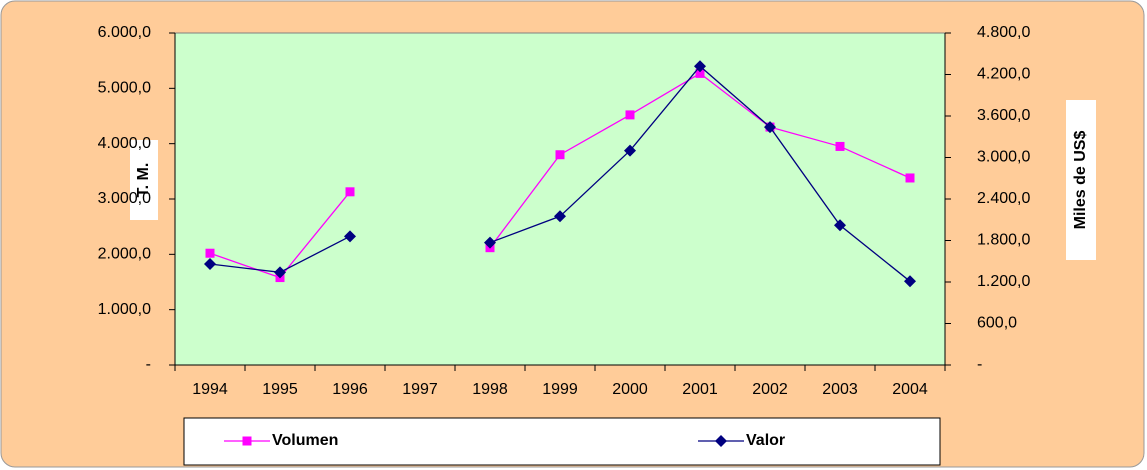 This screenshot has height=470, width=1147. Describe the element at coordinates (1003, 74) in the screenshot. I see `y2-tick-label: 4.200,0` at that location.